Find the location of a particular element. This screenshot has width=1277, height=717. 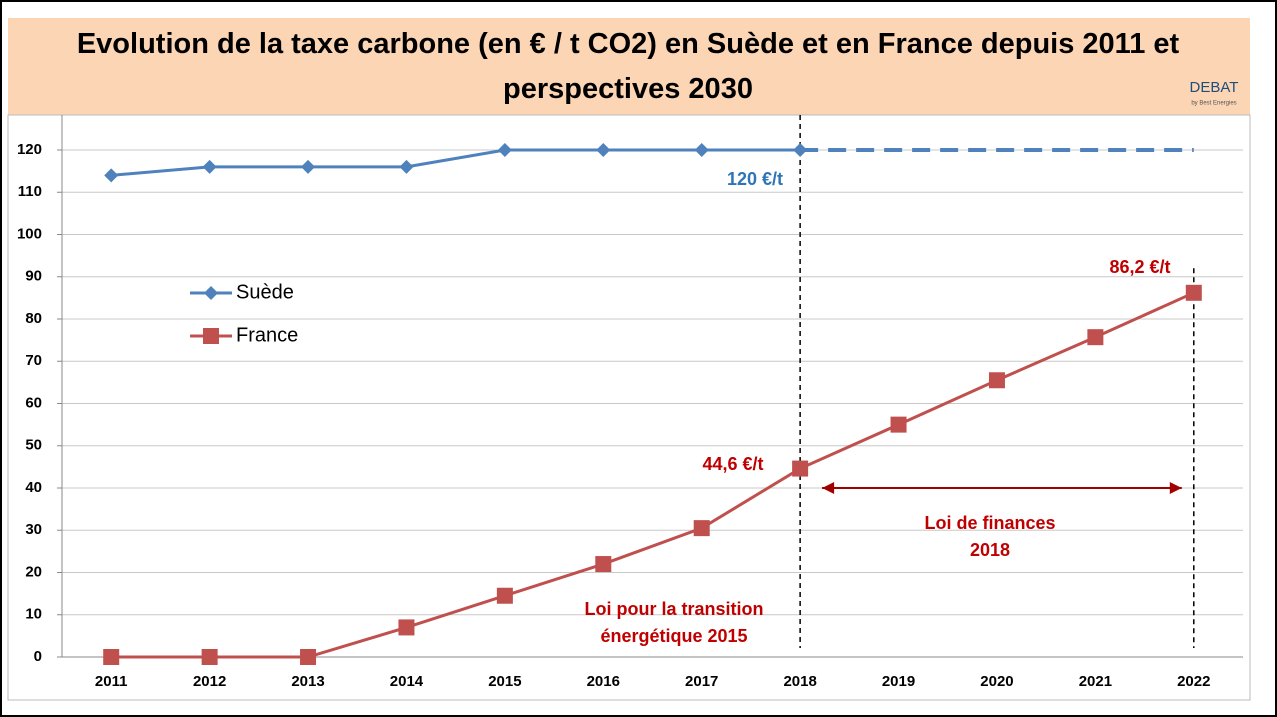

annotation: 120 €/t is located at coordinates (755, 179).